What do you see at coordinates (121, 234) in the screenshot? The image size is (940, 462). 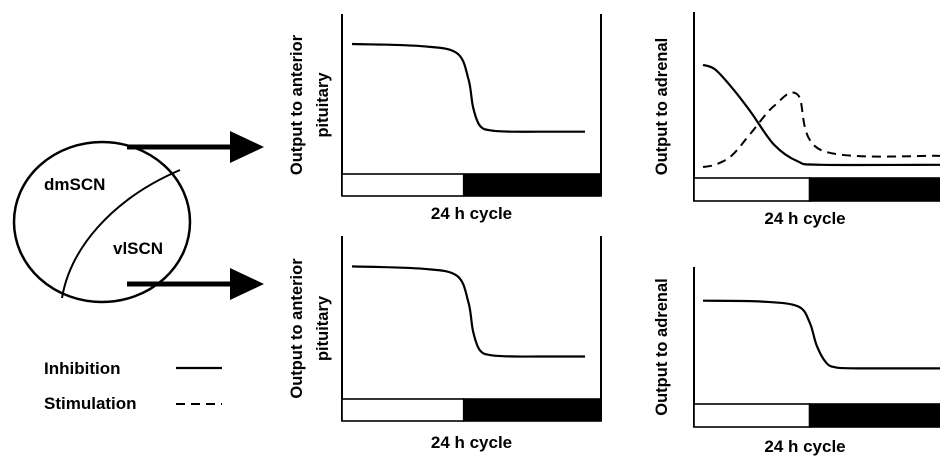 I see `scn-divider-line` at bounding box center [121, 234].